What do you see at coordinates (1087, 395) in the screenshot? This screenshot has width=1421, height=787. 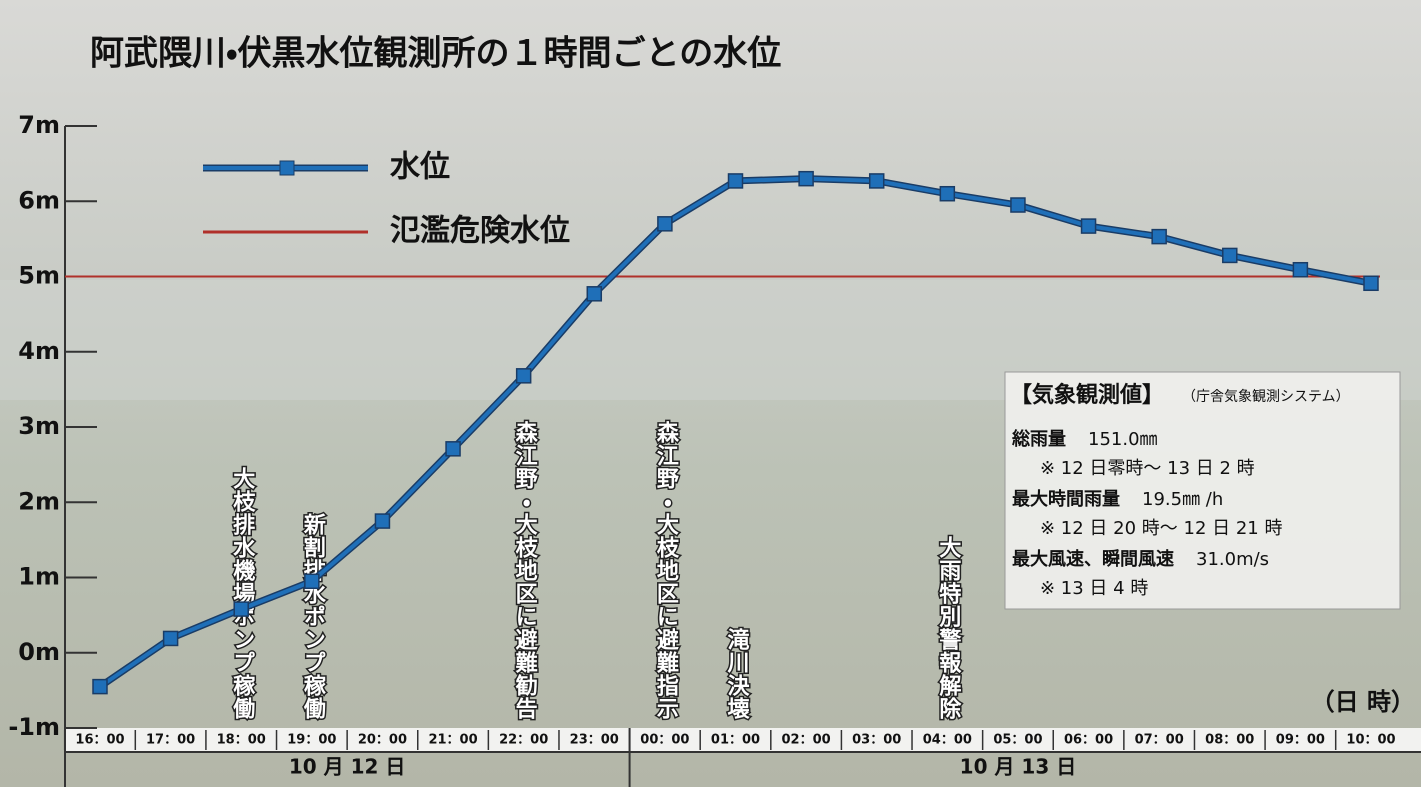 I see `info-title: 【気象観測値】` at bounding box center [1087, 395].